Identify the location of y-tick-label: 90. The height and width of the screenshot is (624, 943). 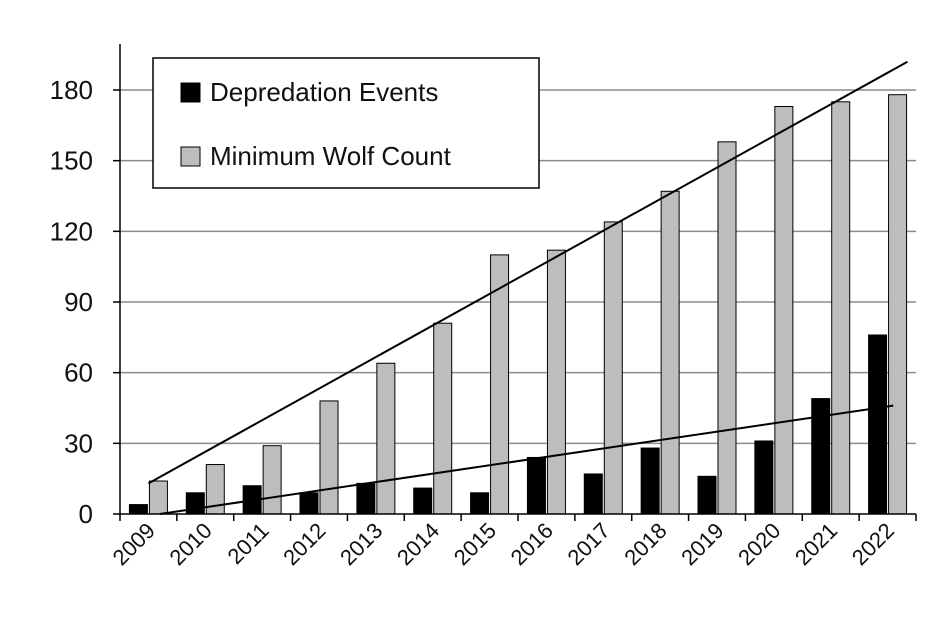
(78, 302).